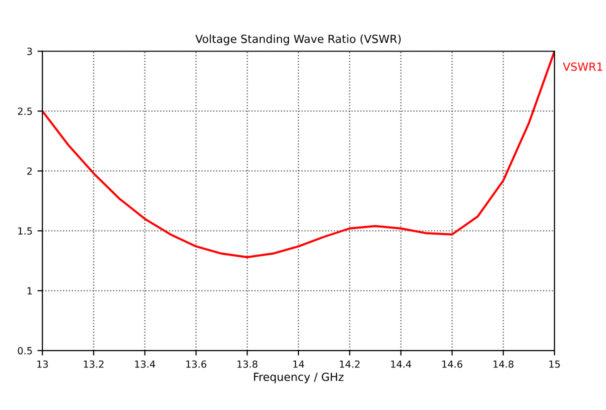 The height and width of the screenshot is (410, 606). What do you see at coordinates (25, 111) in the screenshot?
I see `y-tick-label: 2.5` at bounding box center [25, 111].